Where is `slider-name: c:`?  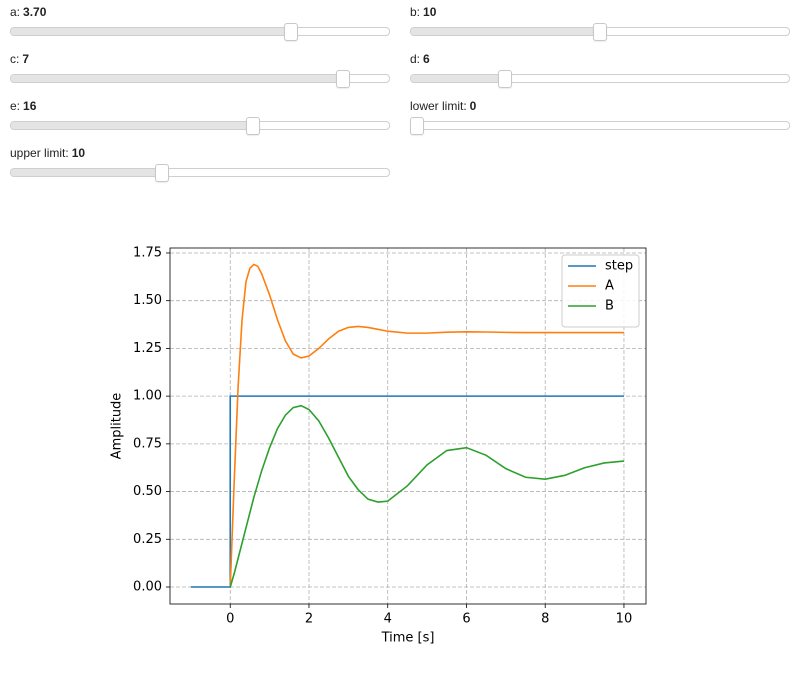 slider-name: c: is located at coordinates (15, 59).